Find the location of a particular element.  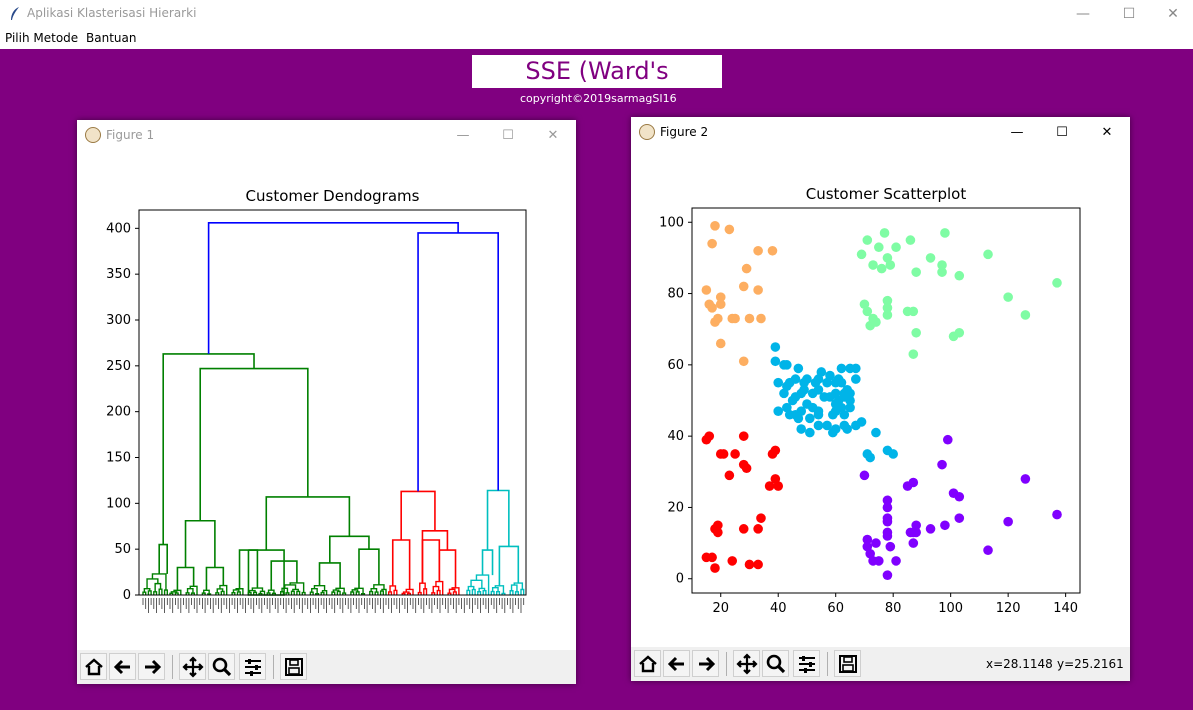

figure2-maximize-button: ☐ is located at coordinates (1062, 132).